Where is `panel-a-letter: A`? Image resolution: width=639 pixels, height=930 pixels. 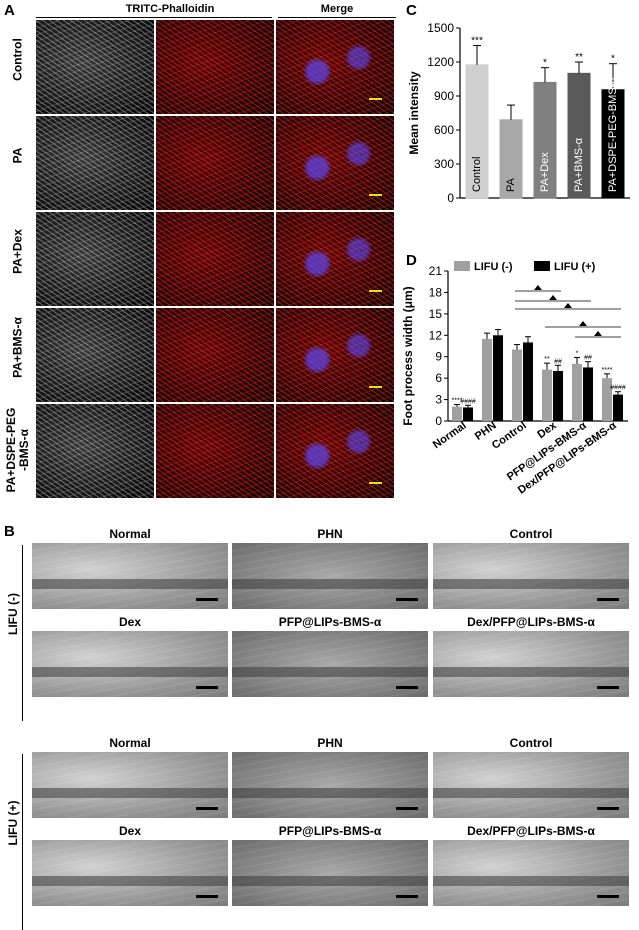
panel-a-letter: A is located at coordinates (9, 10).